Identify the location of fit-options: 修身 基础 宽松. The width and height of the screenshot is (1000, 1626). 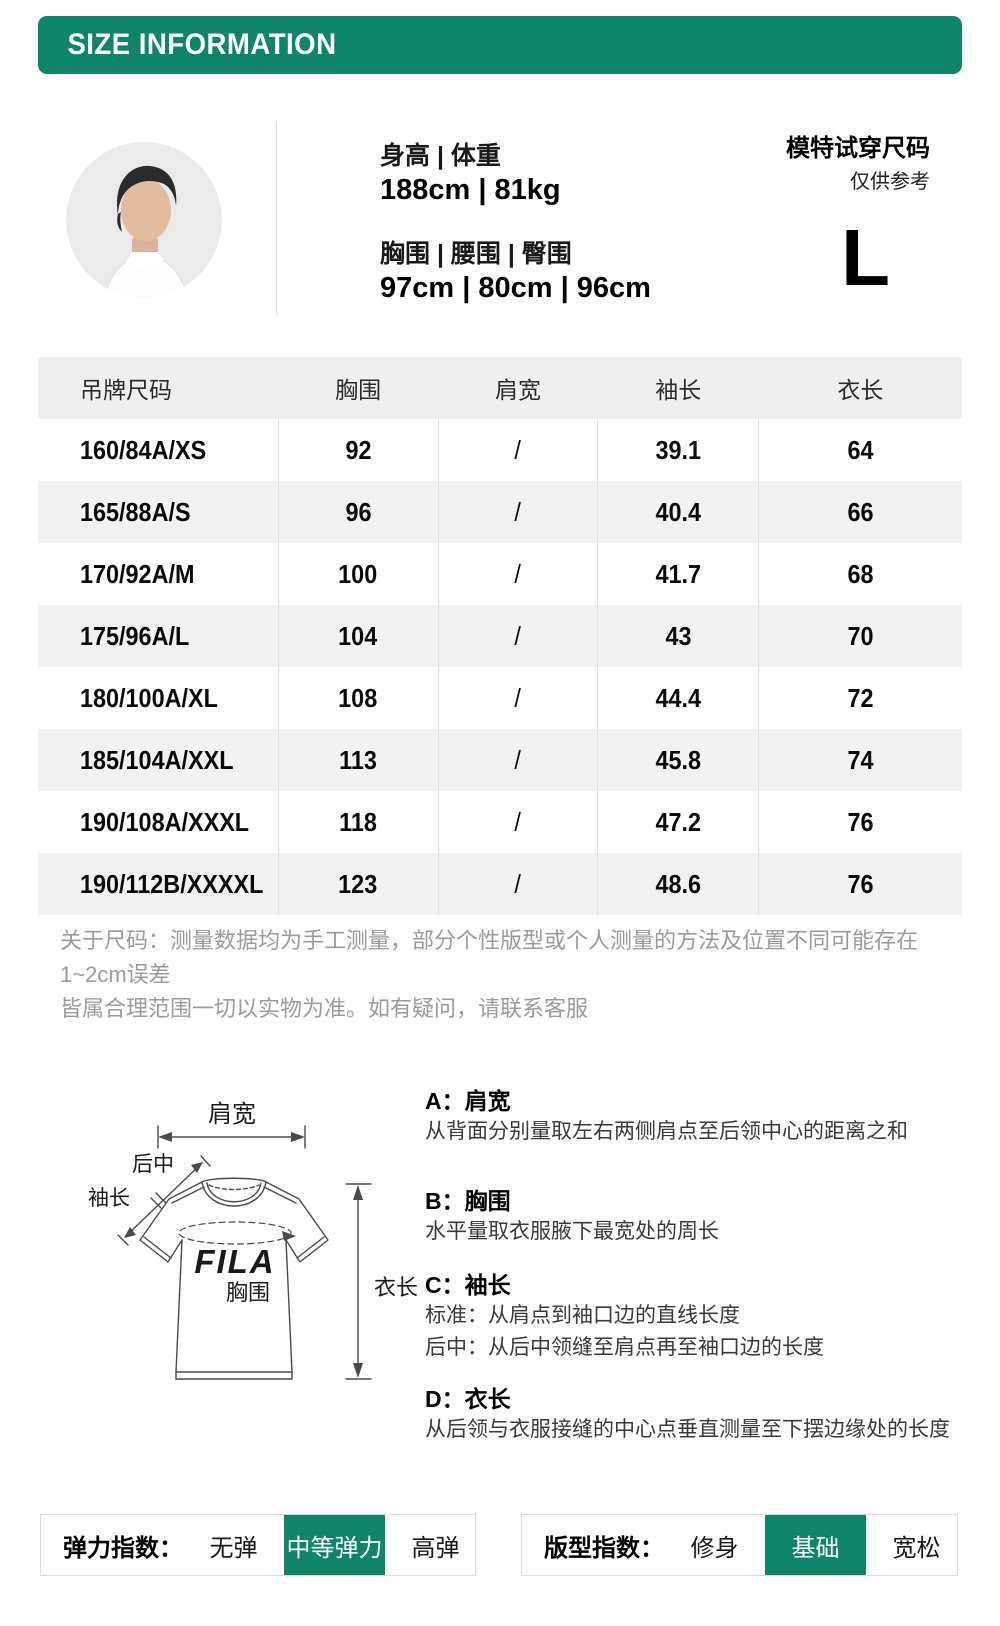
(815, 1545).